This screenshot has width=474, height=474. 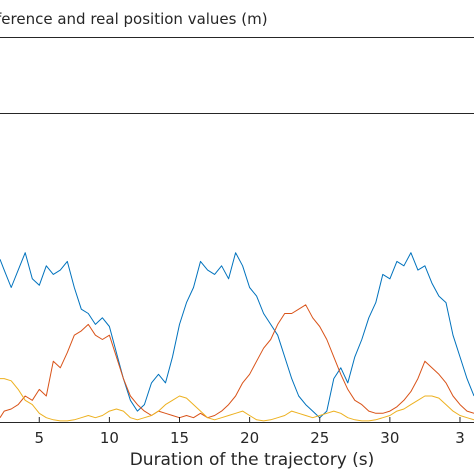 I want to click on x-tick-label: 5, so click(x=39, y=438).